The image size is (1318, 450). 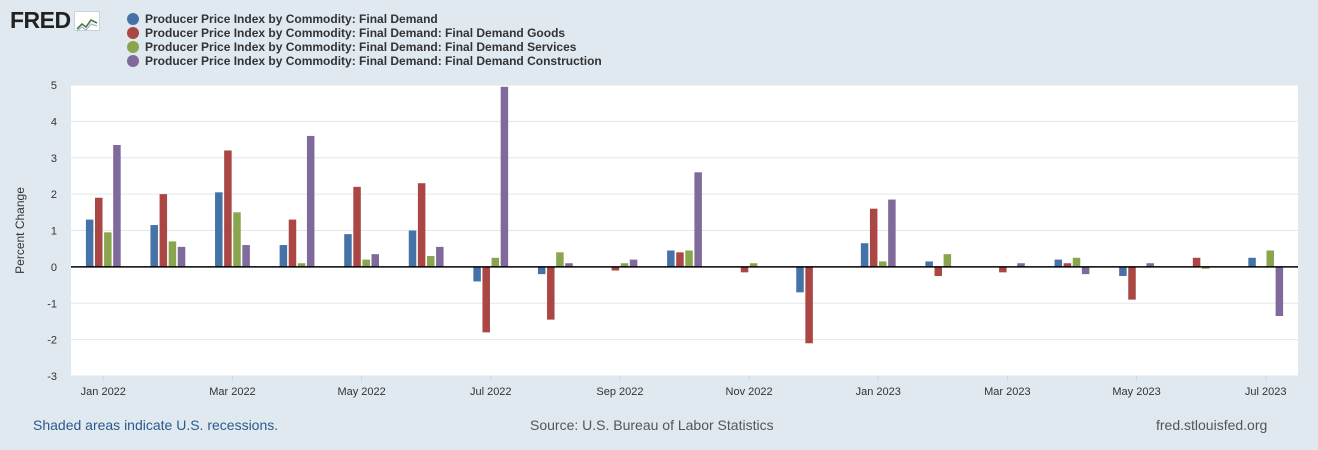 What do you see at coordinates (54, 195) in the screenshot?
I see `y-tick-label: 2` at bounding box center [54, 195].